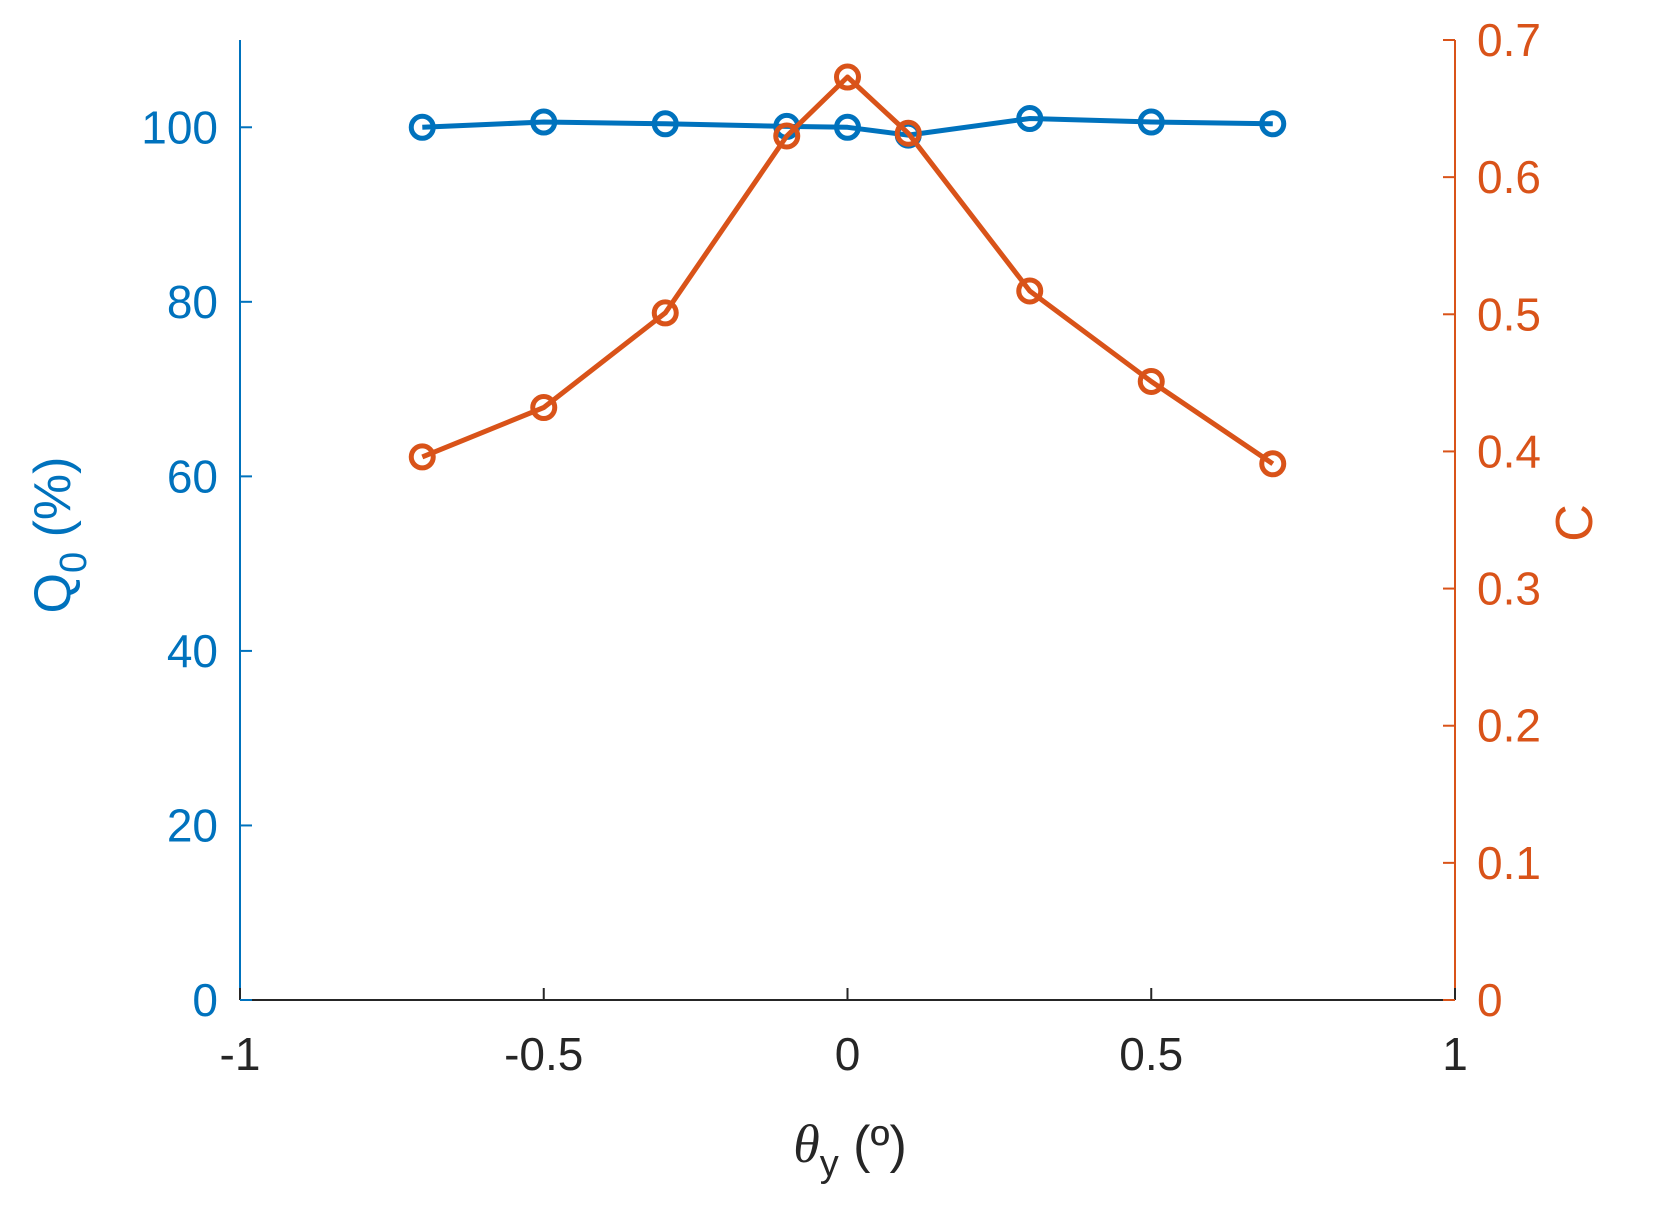  What do you see at coordinates (829, 1164) in the screenshot?
I see `x-axis-title-subscript: y` at bounding box center [829, 1164].